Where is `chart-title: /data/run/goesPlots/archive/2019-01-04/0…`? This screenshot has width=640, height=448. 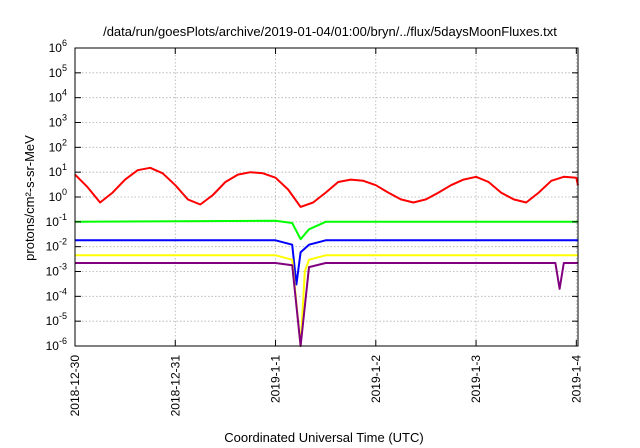 chart-title: /data/run/goesPlots/archive/2019-01-04/0… is located at coordinates (330, 31).